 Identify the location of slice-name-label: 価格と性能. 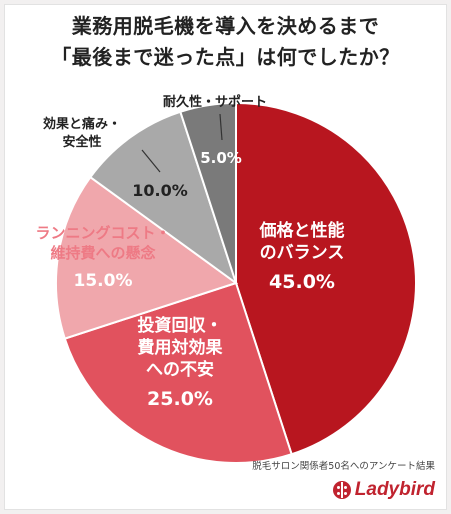
(302, 230).